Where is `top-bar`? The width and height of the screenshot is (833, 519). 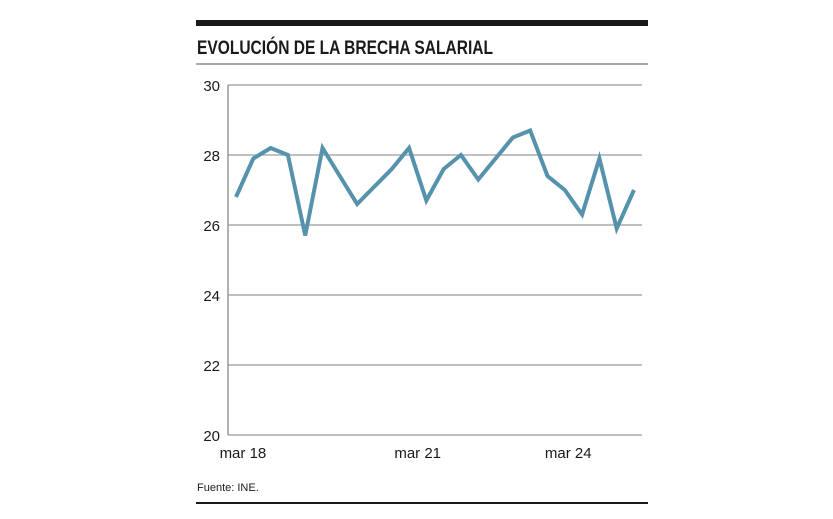 top-bar is located at coordinates (422, 23).